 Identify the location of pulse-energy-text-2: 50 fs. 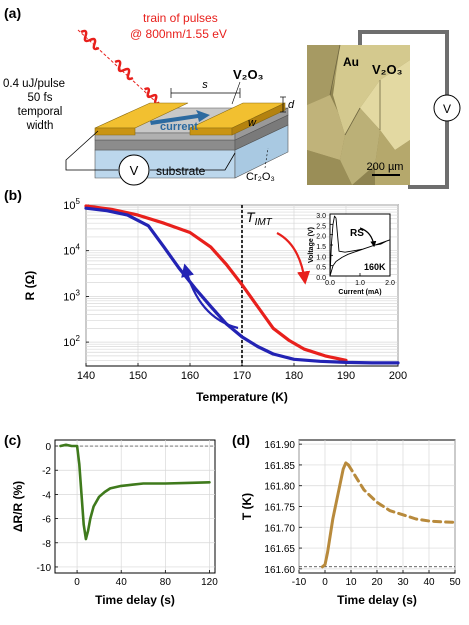
(40, 98).